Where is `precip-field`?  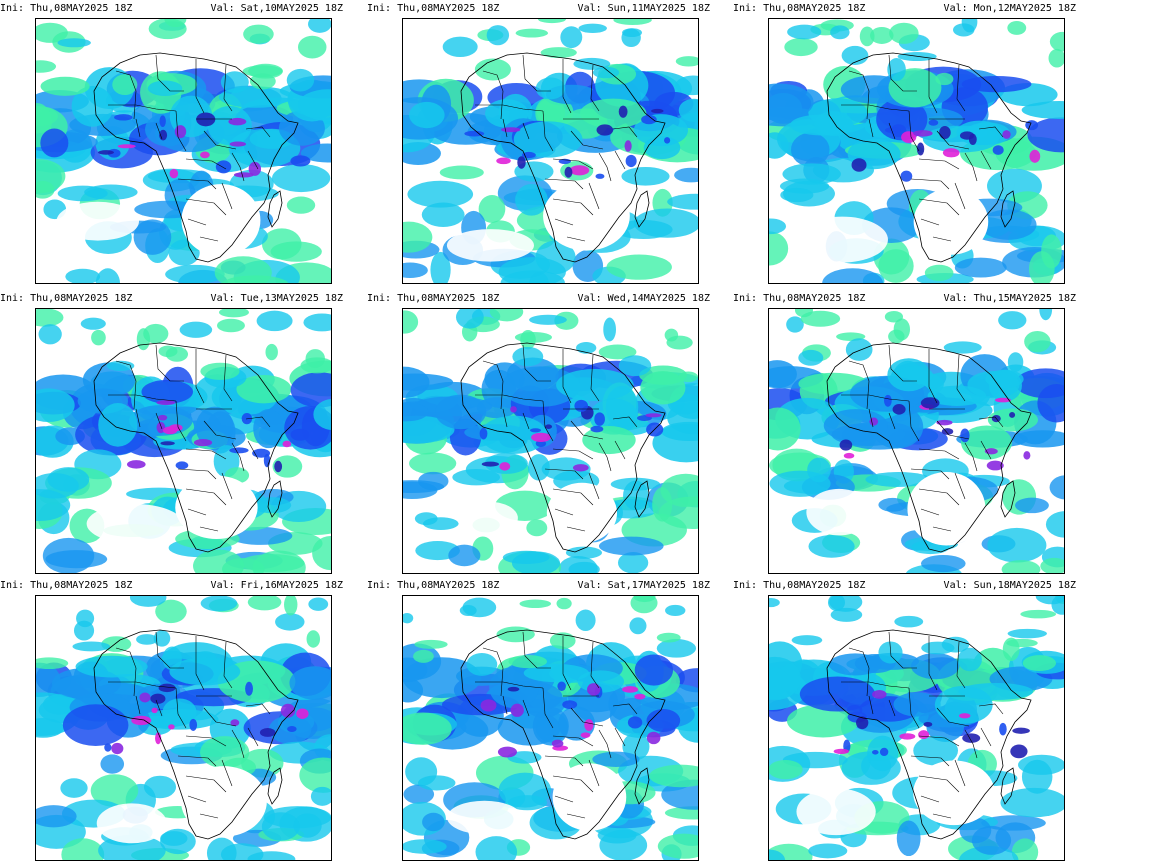
precip-field is located at coordinates (550, 728).